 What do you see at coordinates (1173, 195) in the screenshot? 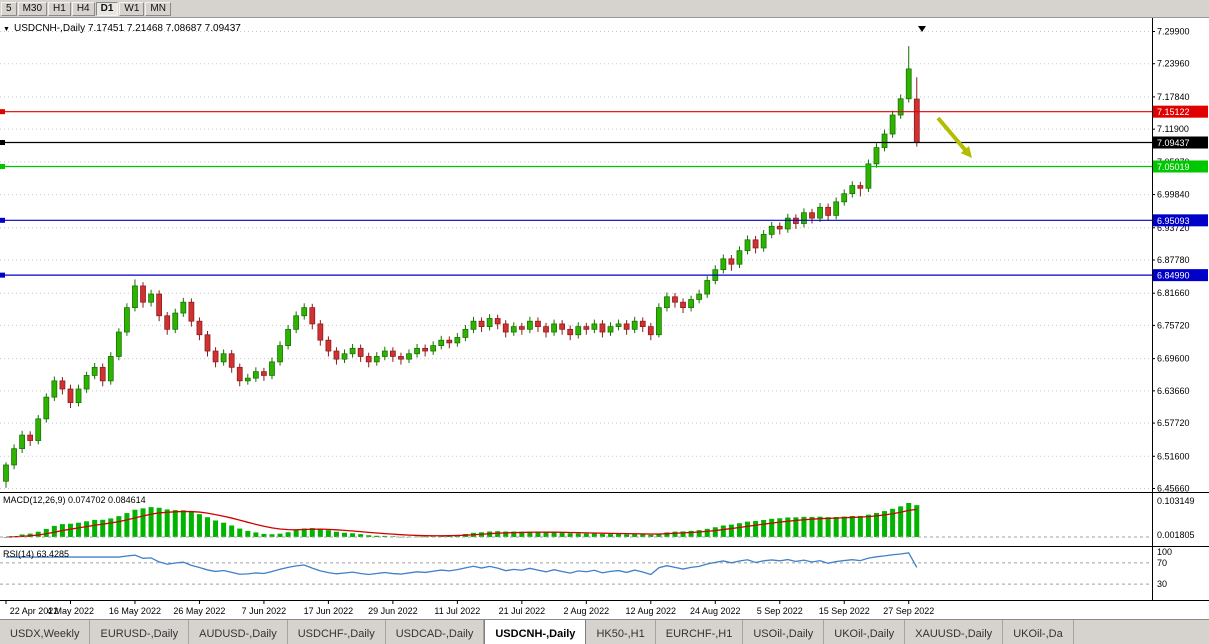
I see `price-tick-label: 6.99840` at bounding box center [1173, 195].